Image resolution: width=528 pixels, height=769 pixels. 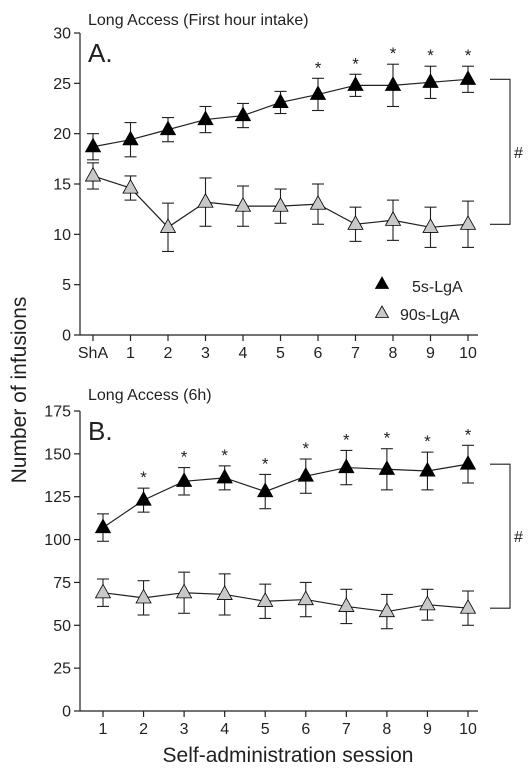 I want to click on legend-5s-label: 5s-LgA, so click(x=437, y=287).